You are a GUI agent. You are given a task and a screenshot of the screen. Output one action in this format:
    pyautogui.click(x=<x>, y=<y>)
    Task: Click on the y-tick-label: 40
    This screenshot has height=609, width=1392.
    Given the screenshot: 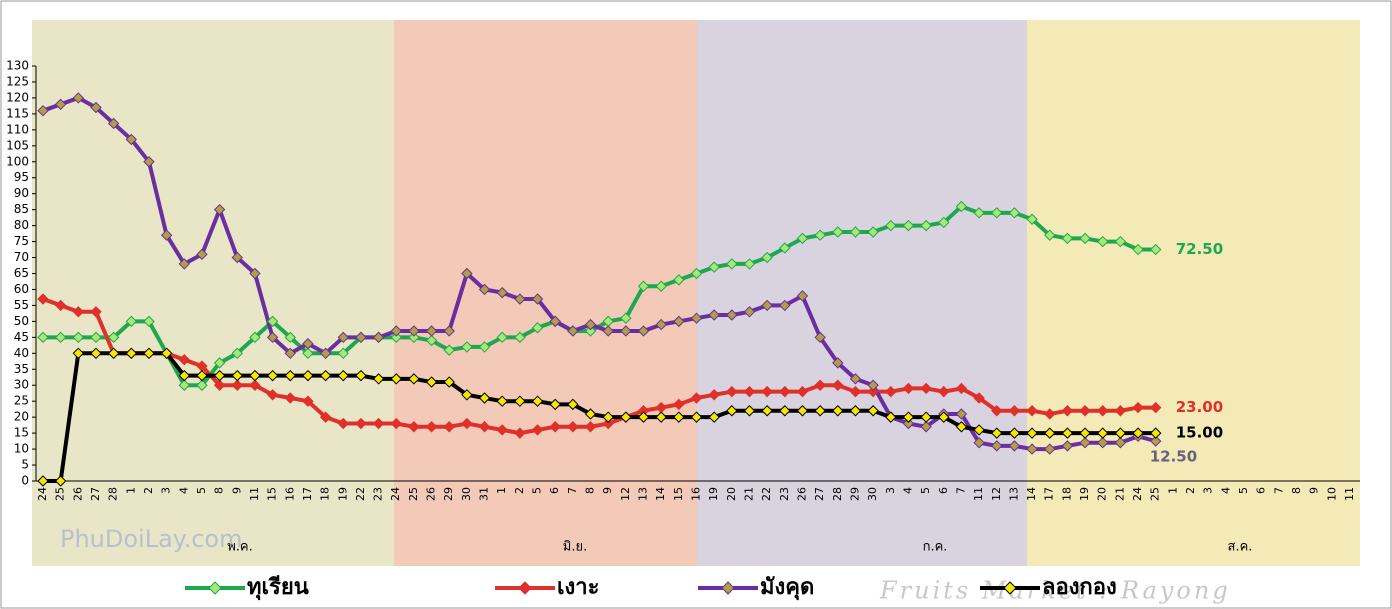 What is the action you would take?
    pyautogui.click(x=21, y=353)
    